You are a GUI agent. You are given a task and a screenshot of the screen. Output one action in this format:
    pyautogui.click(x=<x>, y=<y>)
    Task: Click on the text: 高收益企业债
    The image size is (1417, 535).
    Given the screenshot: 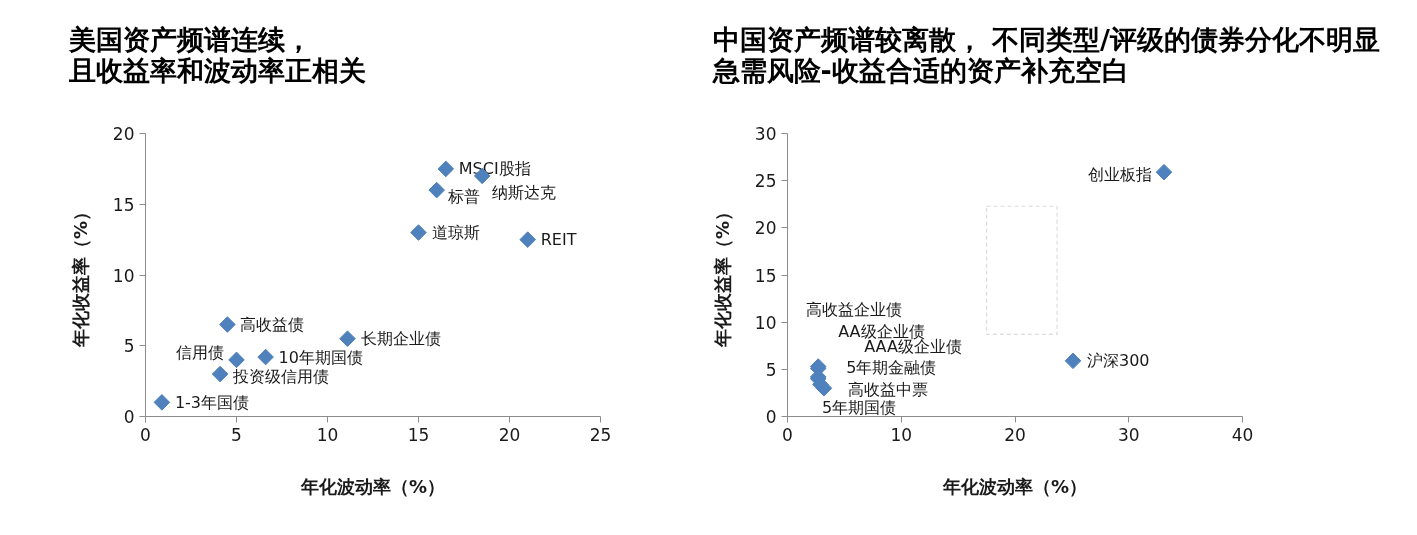 What is the action you would take?
    pyautogui.click(x=854, y=309)
    